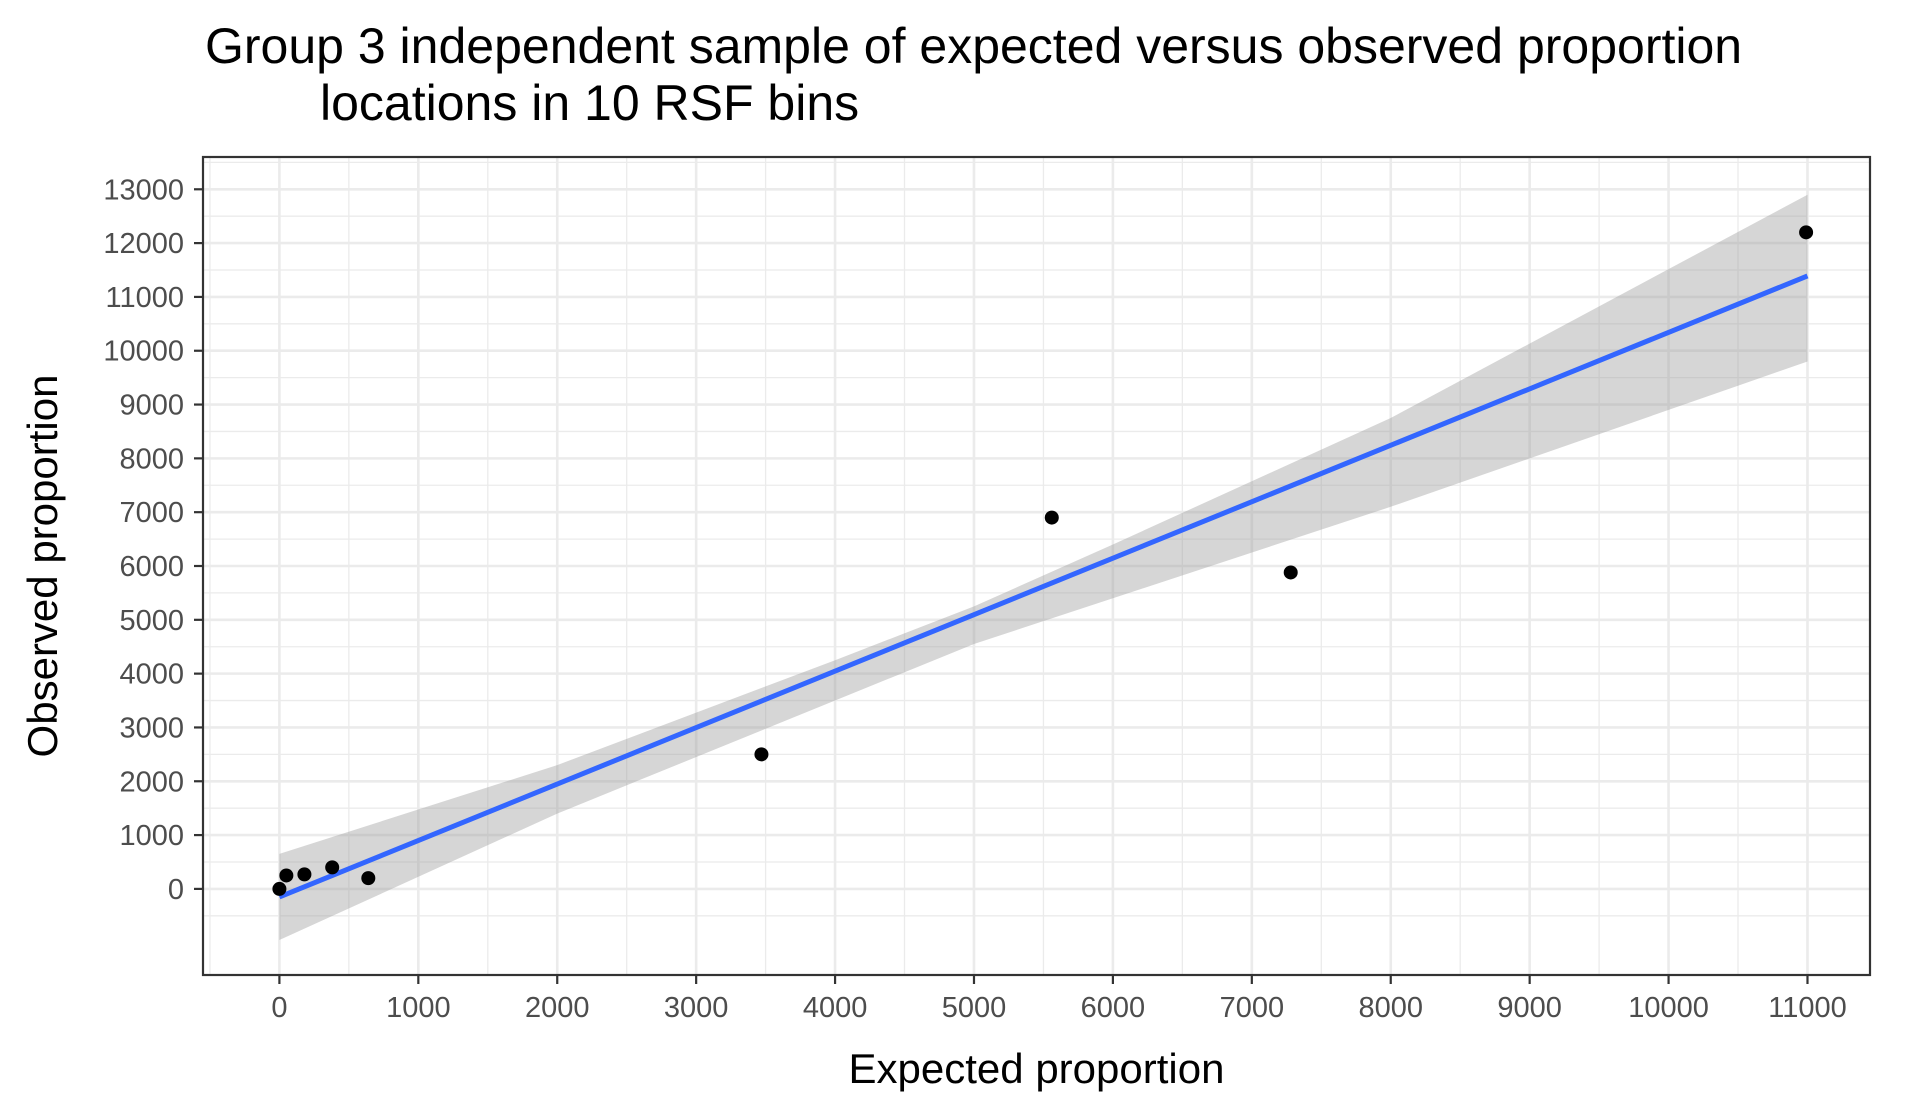  What do you see at coordinates (590, 103) in the screenshot?
I see `chart-title-line-2: locations in 10 RSF bins` at bounding box center [590, 103].